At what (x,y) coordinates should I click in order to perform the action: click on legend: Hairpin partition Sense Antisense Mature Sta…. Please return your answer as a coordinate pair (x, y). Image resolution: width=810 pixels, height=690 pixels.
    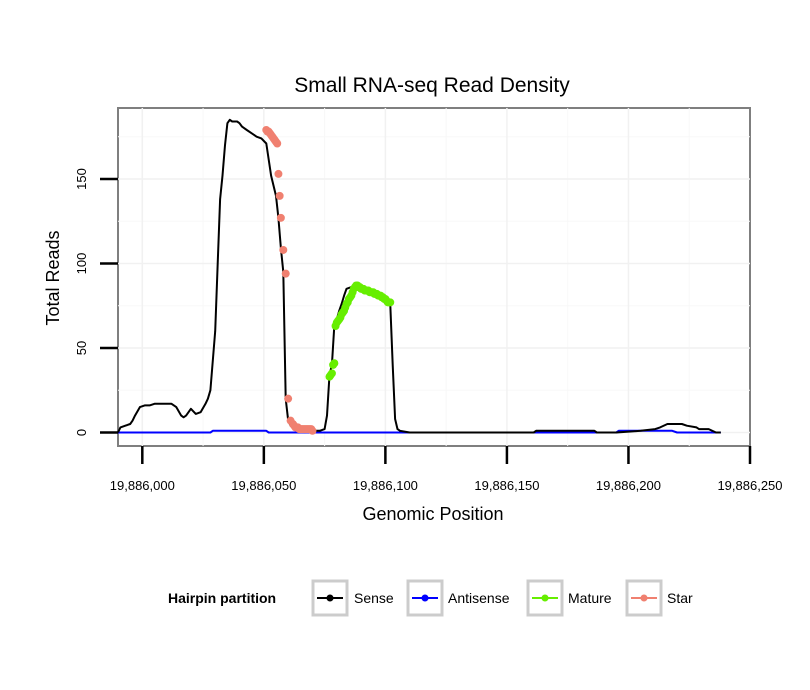
    Looking at the image, I should click on (430, 598).